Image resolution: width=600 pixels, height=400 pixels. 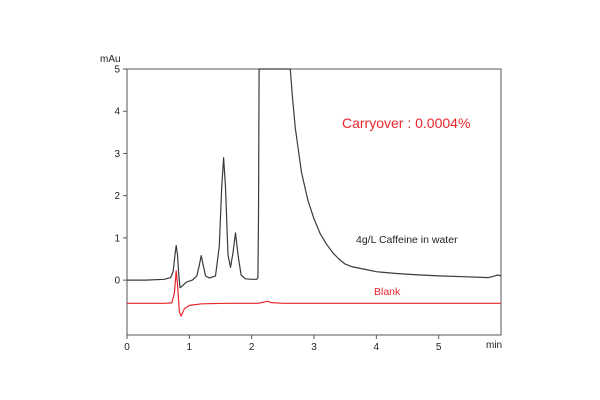 What do you see at coordinates (117, 70) in the screenshot?
I see `y-tick-label: 5` at bounding box center [117, 70].